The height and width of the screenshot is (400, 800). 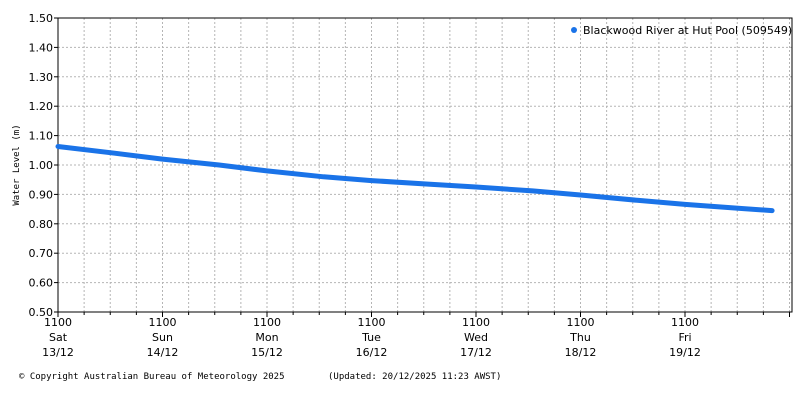 What do you see at coordinates (58, 337) in the screenshot?
I see `x-tick-label: Sat` at bounding box center [58, 337].